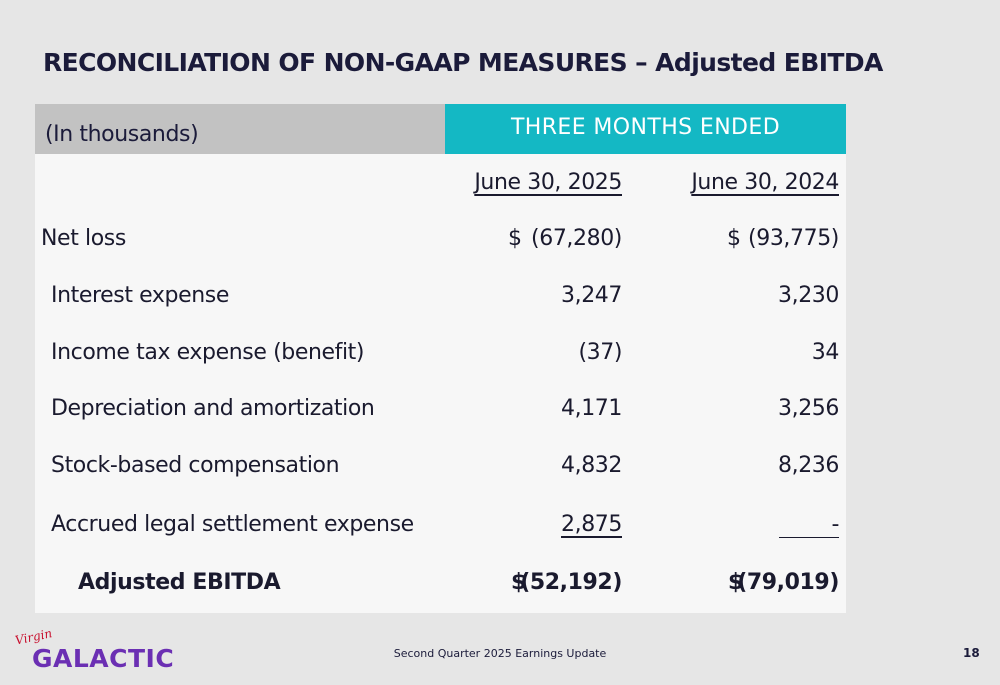  What do you see at coordinates (208, 352) in the screenshot?
I see `row-label: Income tax expense (benefit)` at bounding box center [208, 352].